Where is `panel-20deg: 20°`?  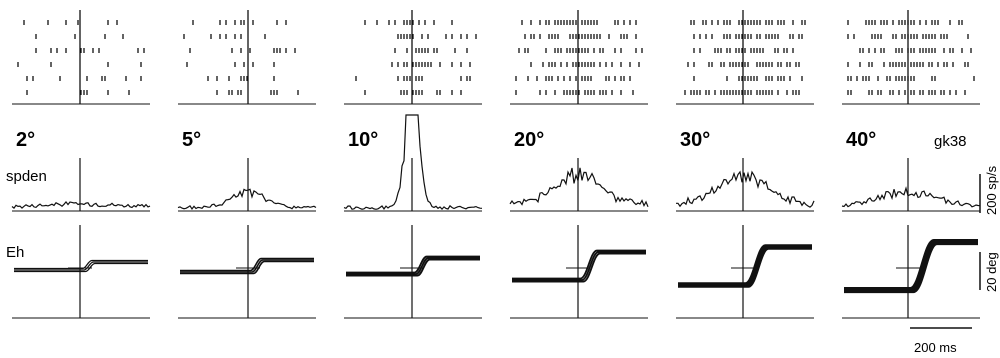 panel-20deg: 20° is located at coordinates (579, 164).